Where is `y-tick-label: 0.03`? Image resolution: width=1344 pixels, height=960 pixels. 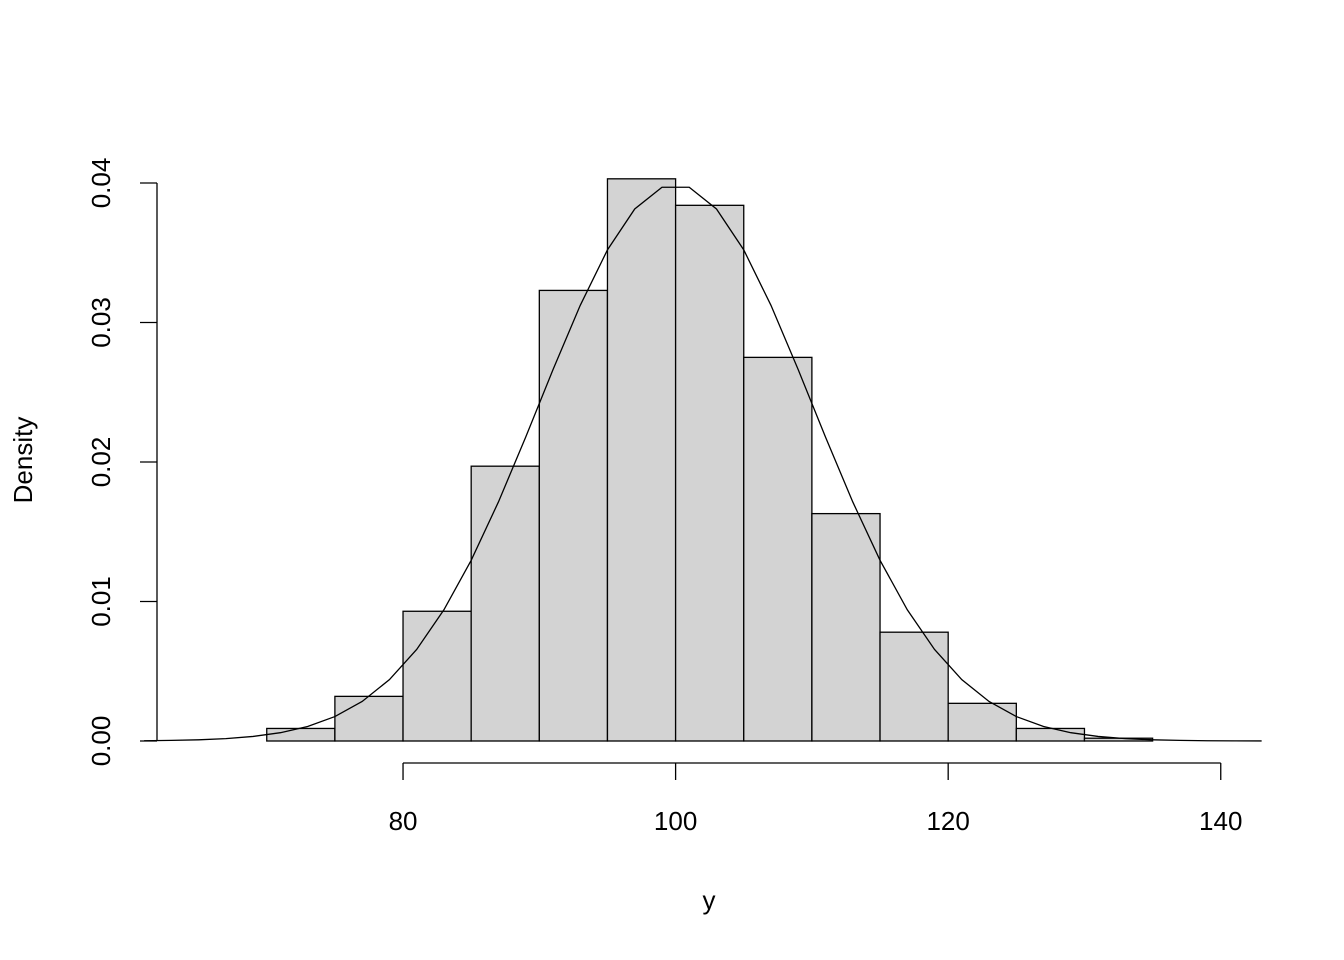
y-tick-label: 0.03 is located at coordinates (101, 322).